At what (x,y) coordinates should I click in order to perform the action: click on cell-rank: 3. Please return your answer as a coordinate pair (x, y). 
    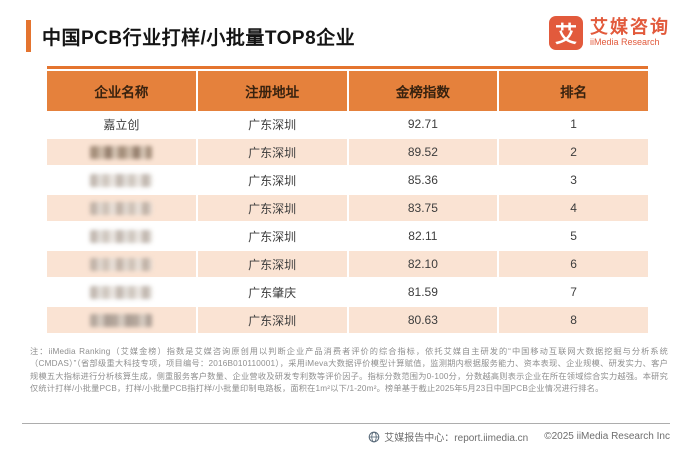
    Looking at the image, I should click on (573, 180).